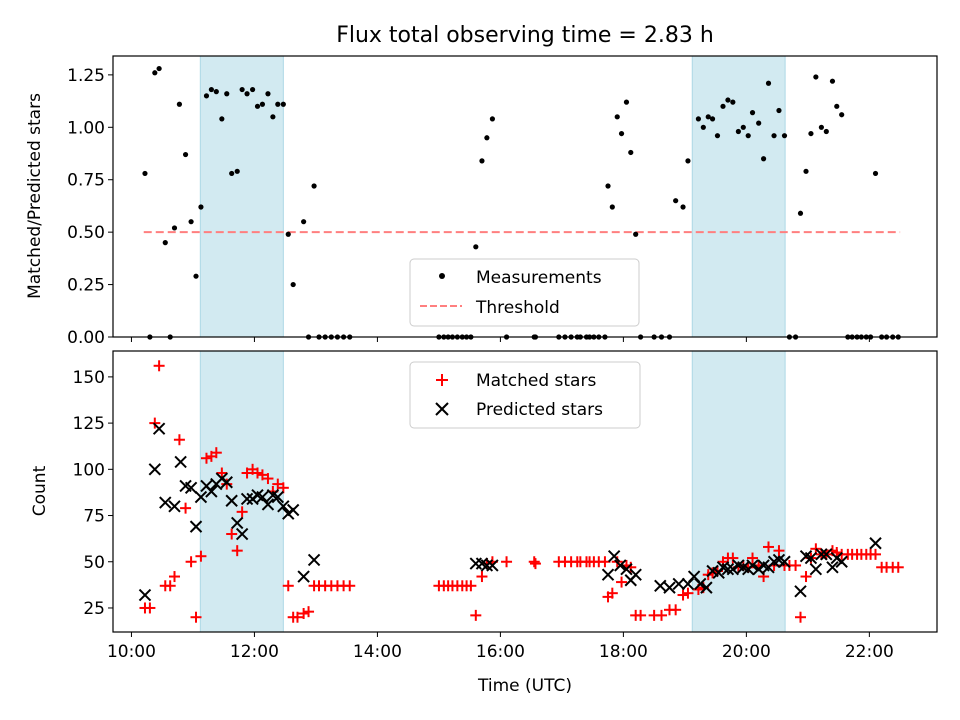 Image resolution: width=960 pixels, height=720 pixels. Describe the element at coordinates (131, 652) in the screenshot. I see `x-tick-label: 10:00` at that location.